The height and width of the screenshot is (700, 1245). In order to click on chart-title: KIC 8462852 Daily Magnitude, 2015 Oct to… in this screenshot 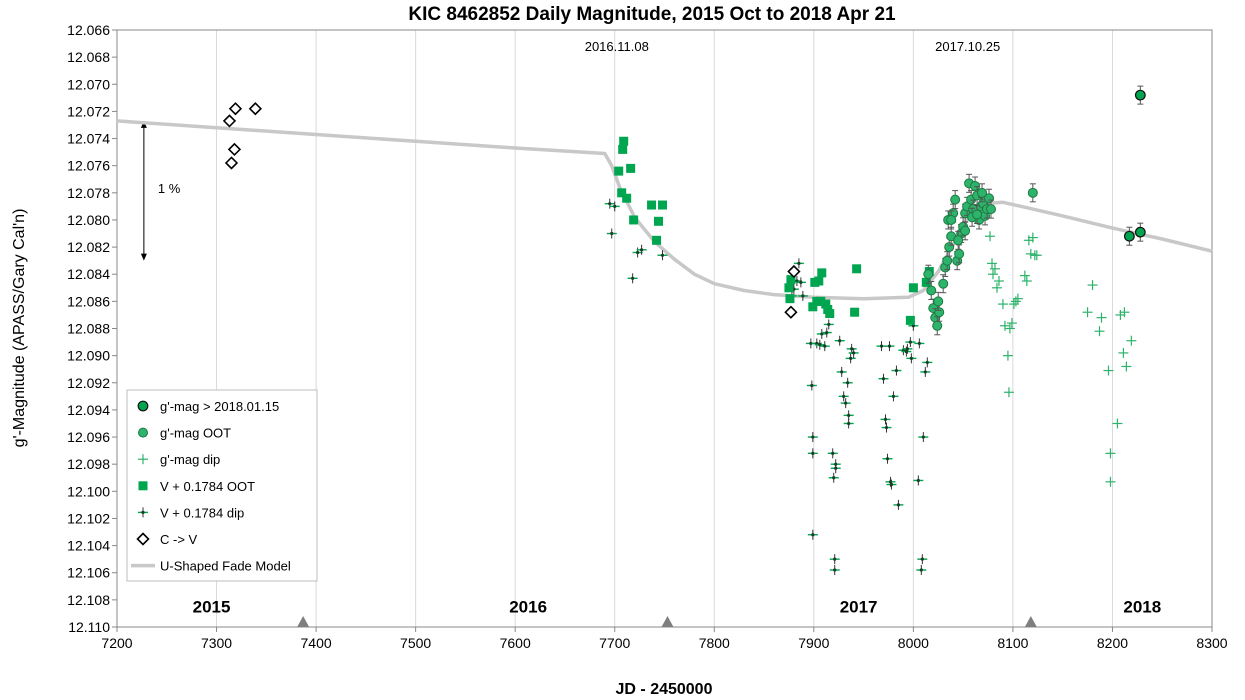, I will do `click(652, 14)`.